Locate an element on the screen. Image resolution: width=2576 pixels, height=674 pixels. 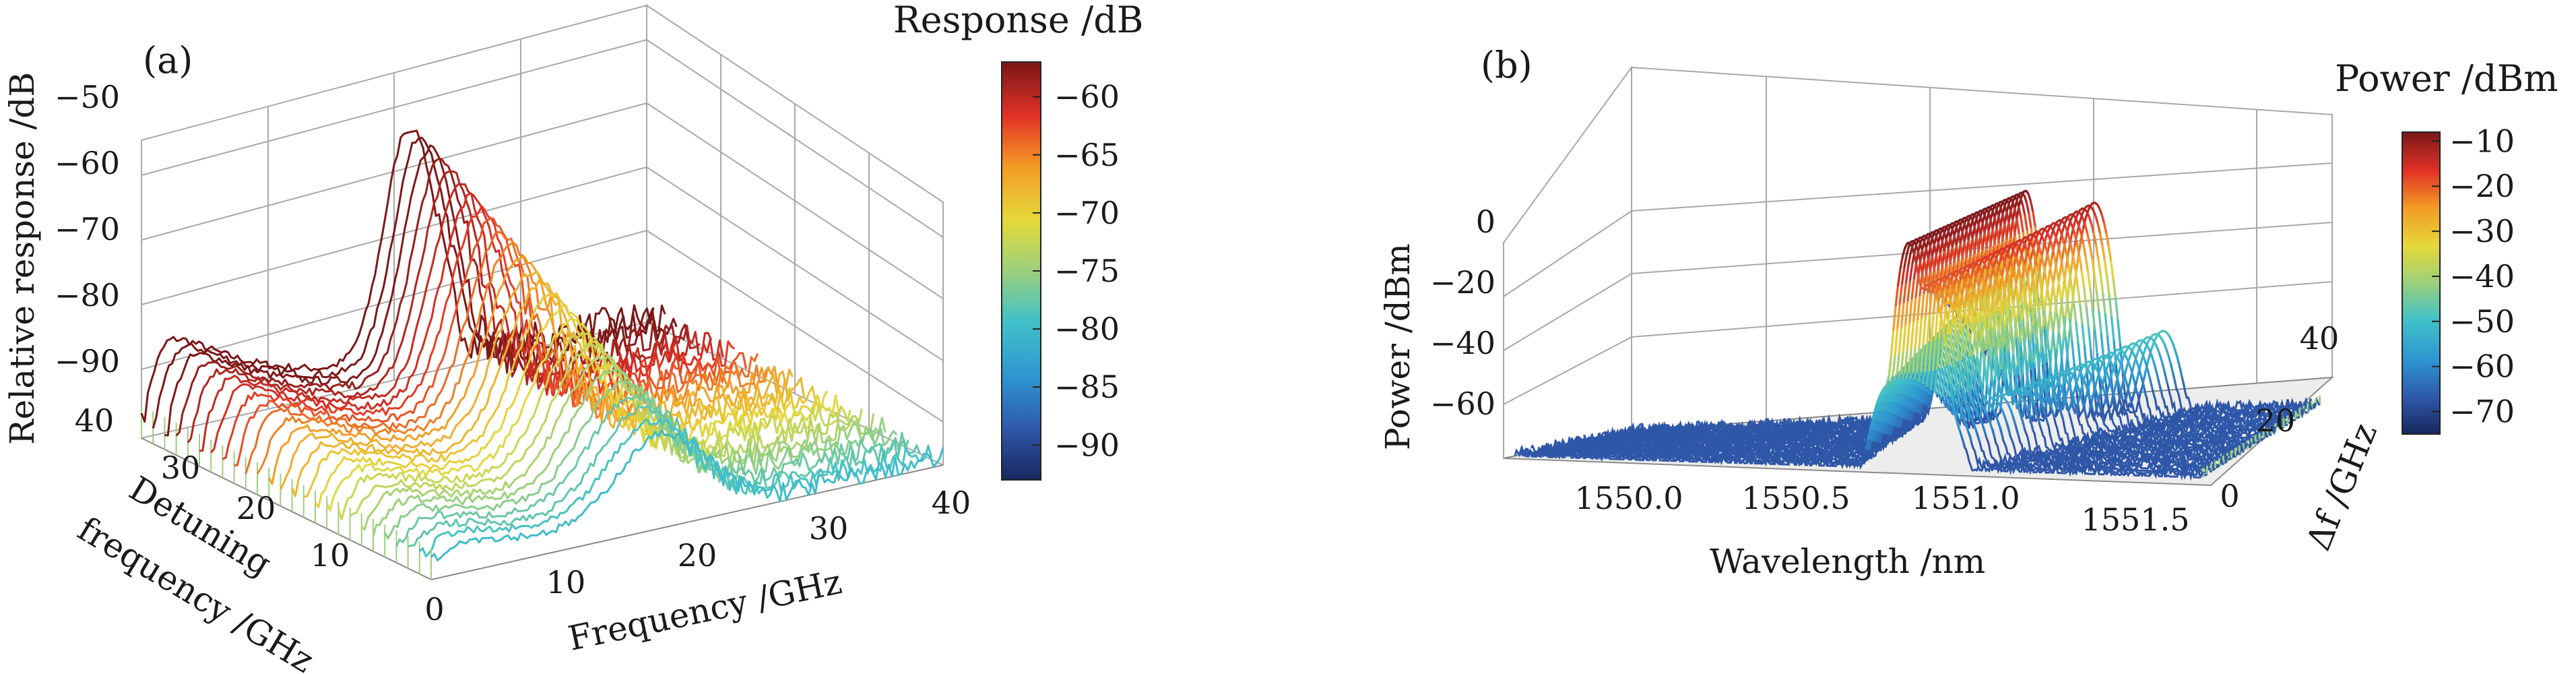
colorbar-tick-label: −60 is located at coordinates (1087, 97).